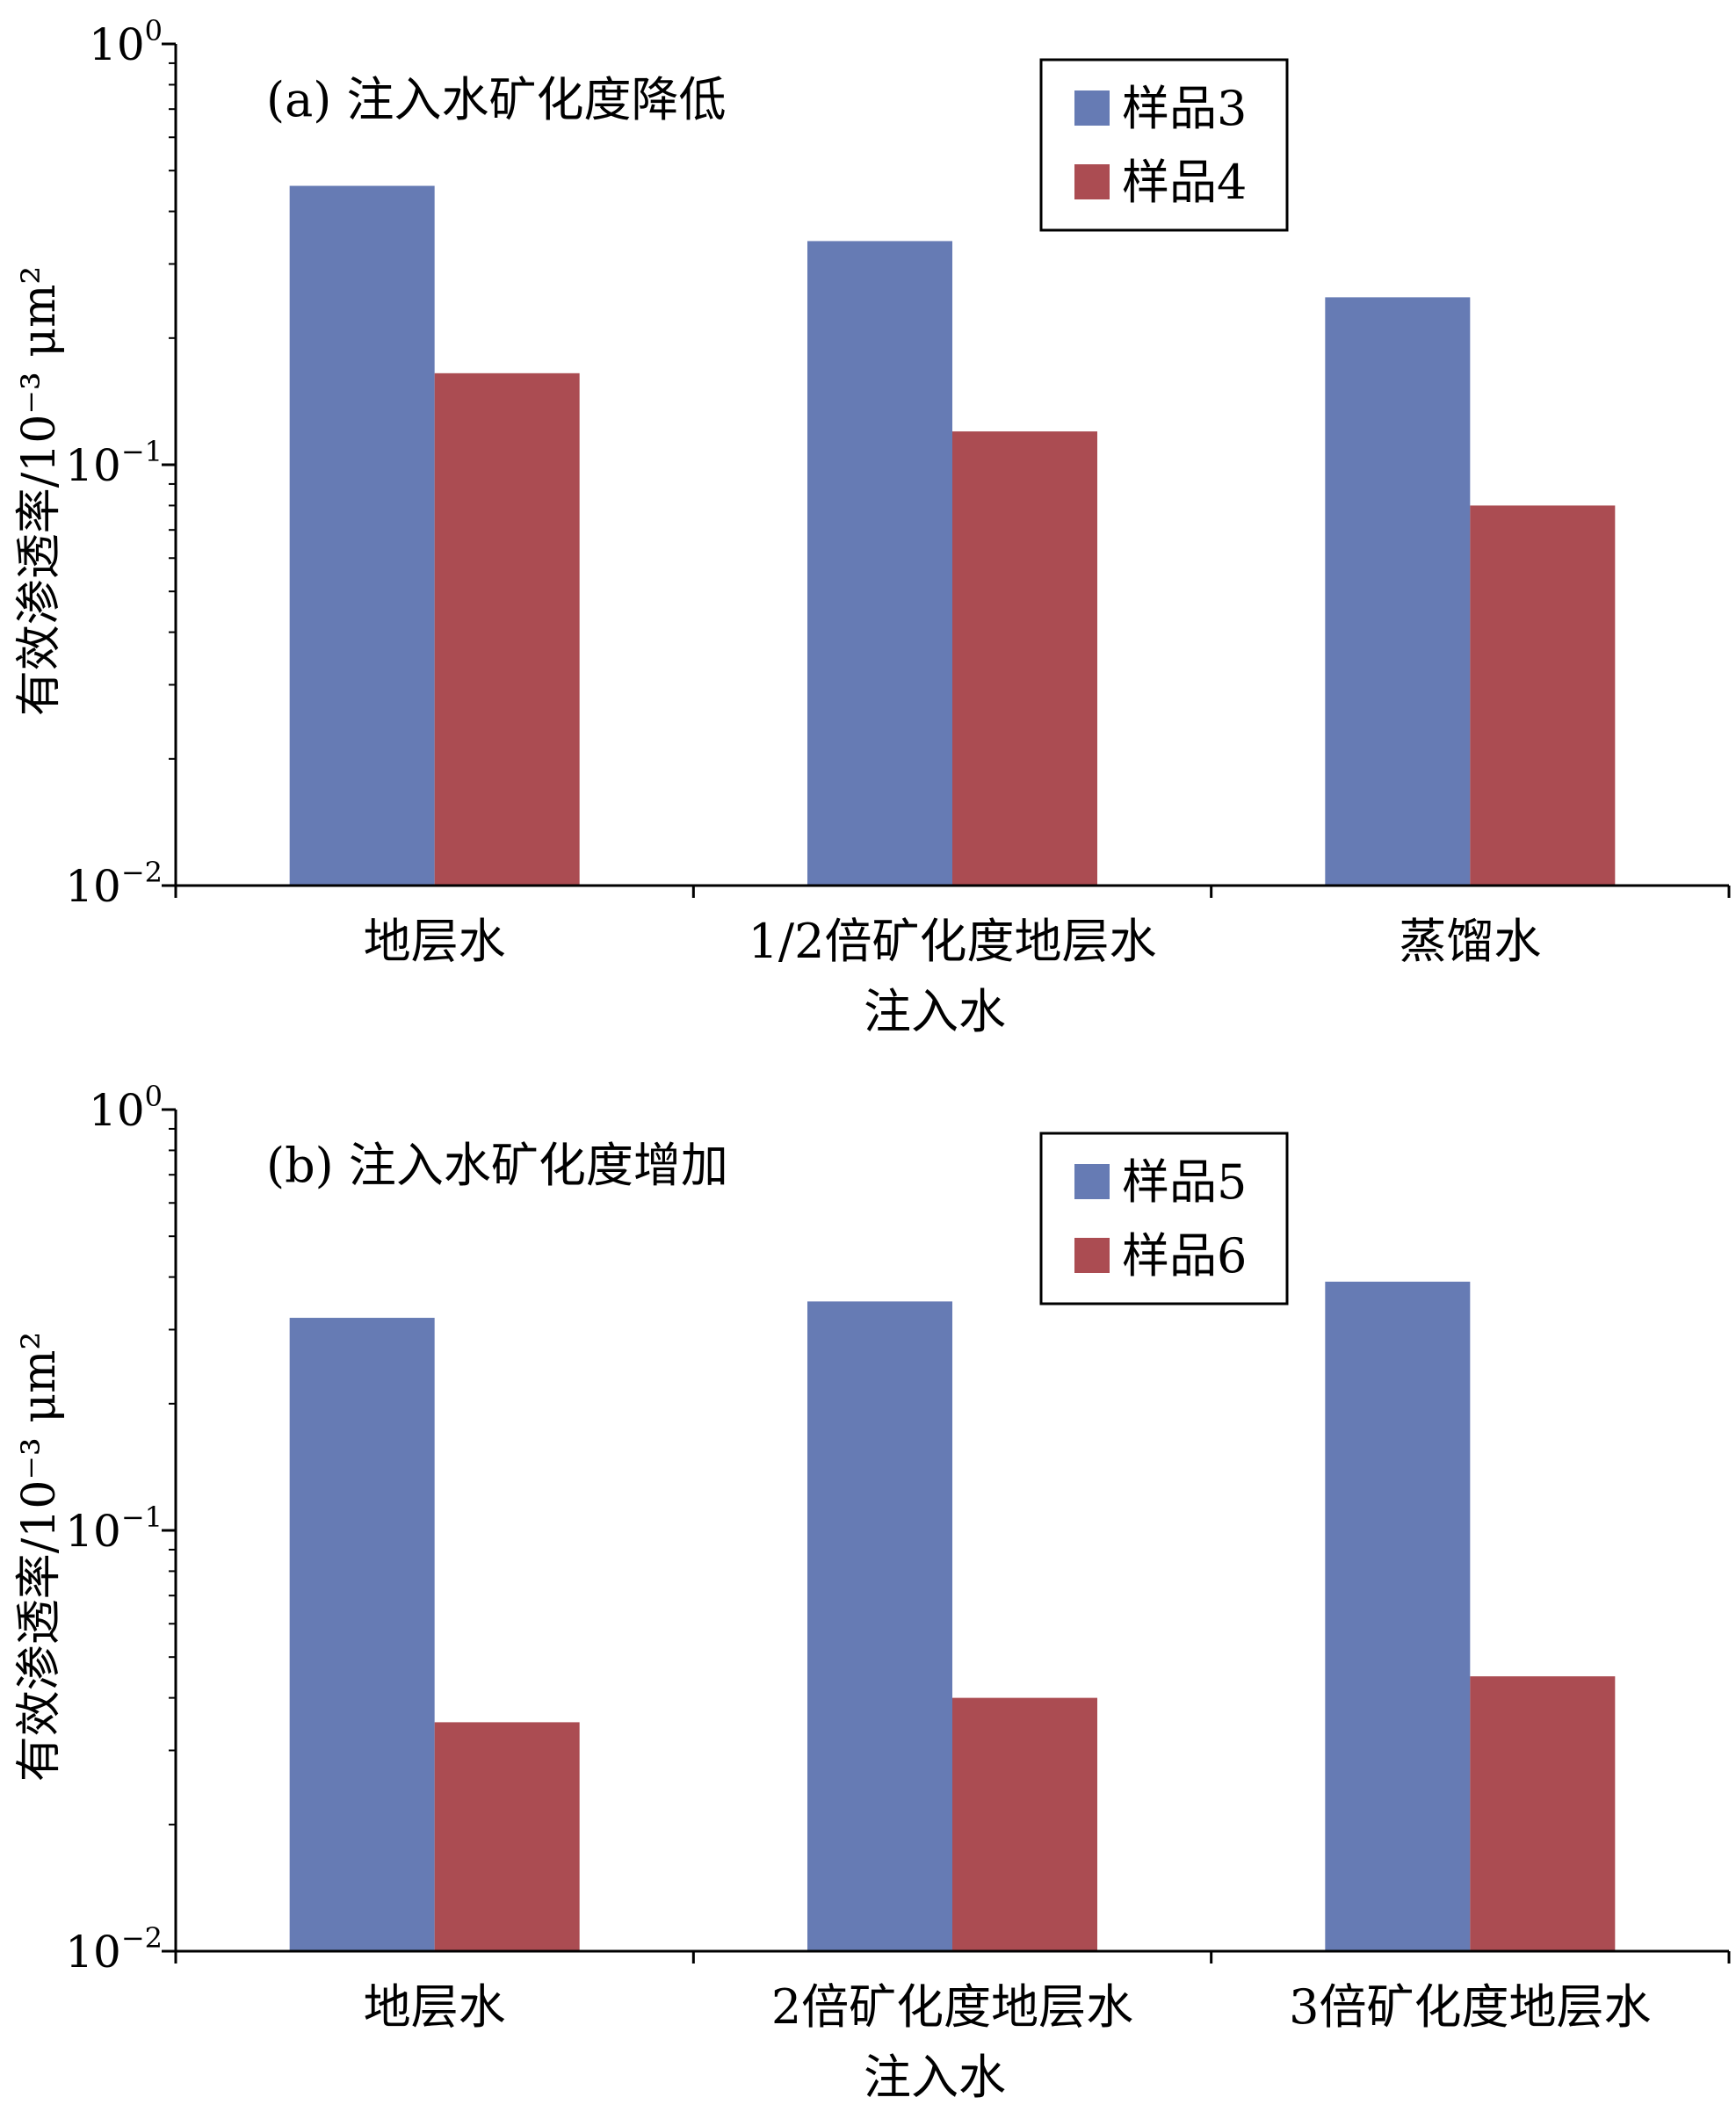  What do you see at coordinates (1398, 591) in the screenshot?
I see `bar-a-s1-c3` at bounding box center [1398, 591].